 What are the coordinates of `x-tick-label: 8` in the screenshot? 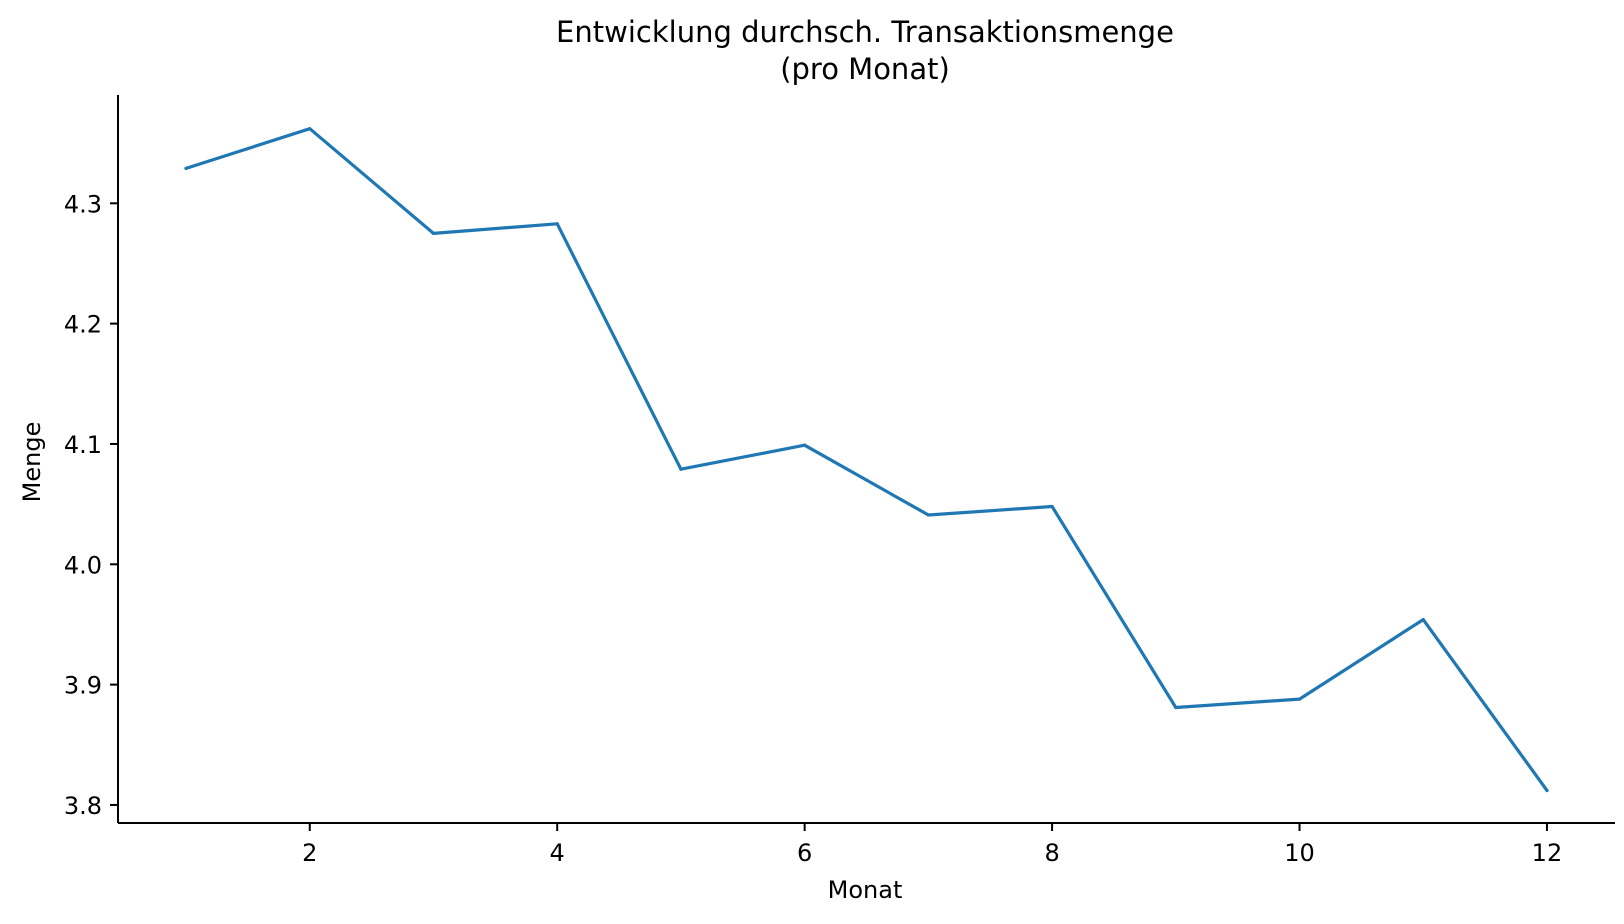 It's located at (1051, 853).